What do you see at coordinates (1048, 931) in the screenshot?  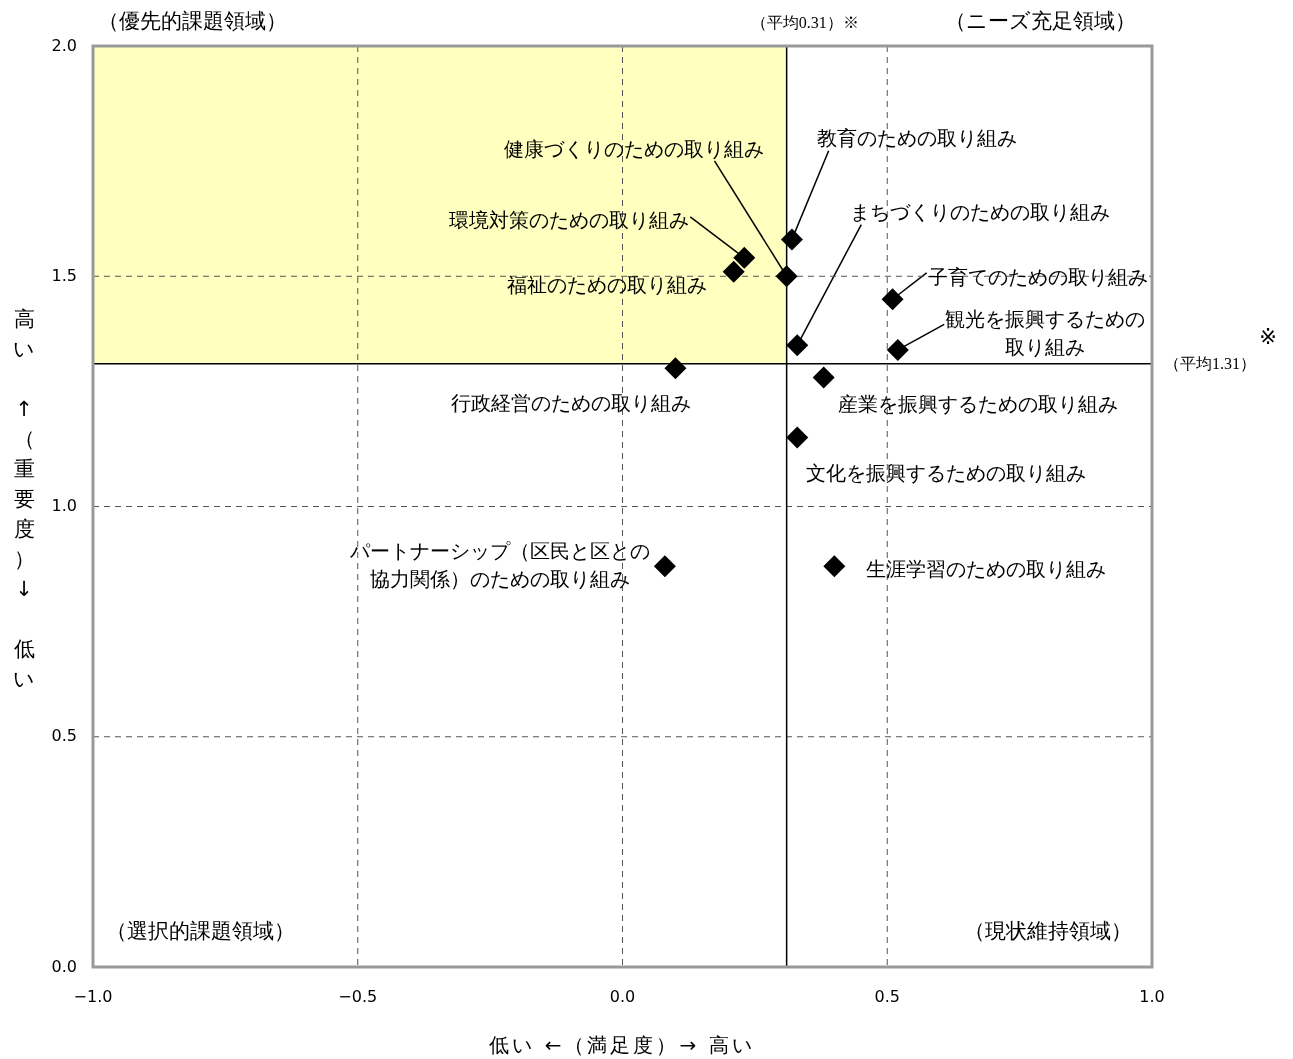 I see `annotation: （現状維持領域）` at bounding box center [1048, 931].